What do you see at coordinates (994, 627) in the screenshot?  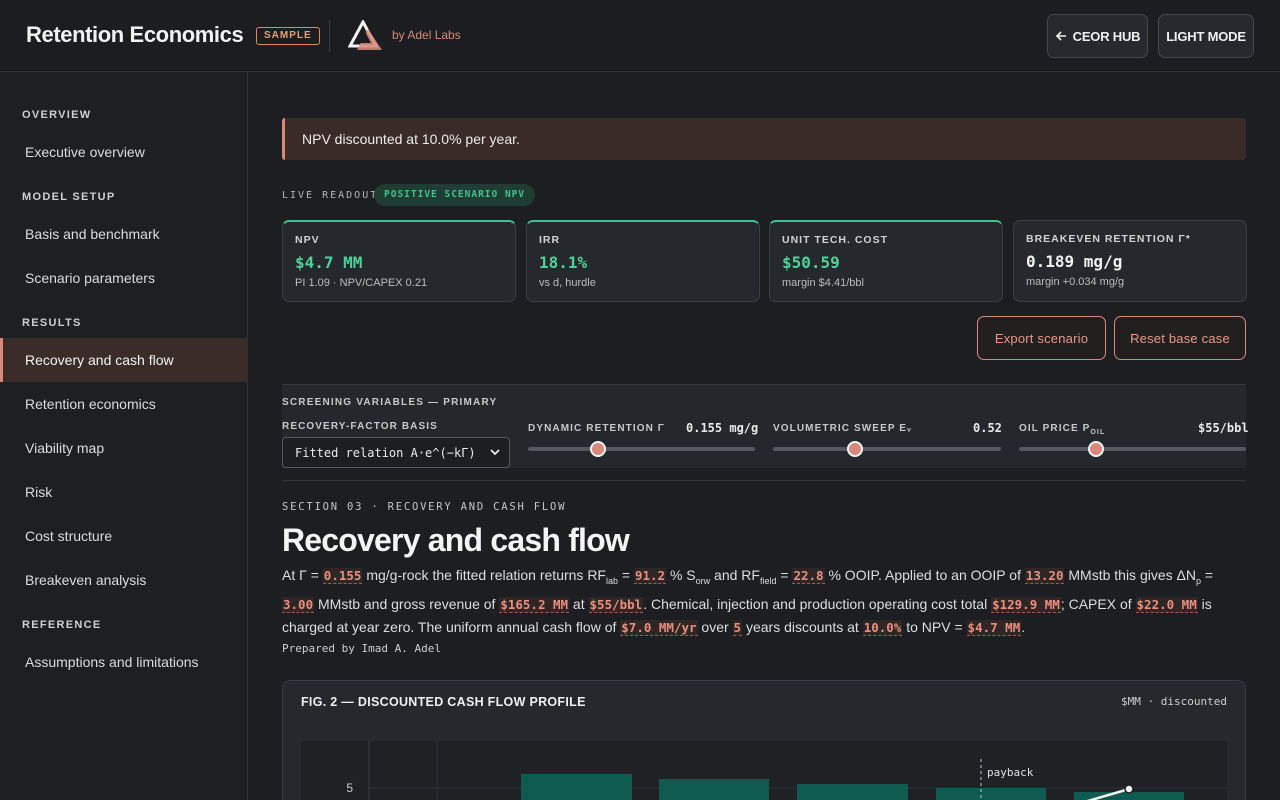 I see `value-npv: $4.7 MM` at bounding box center [994, 627].